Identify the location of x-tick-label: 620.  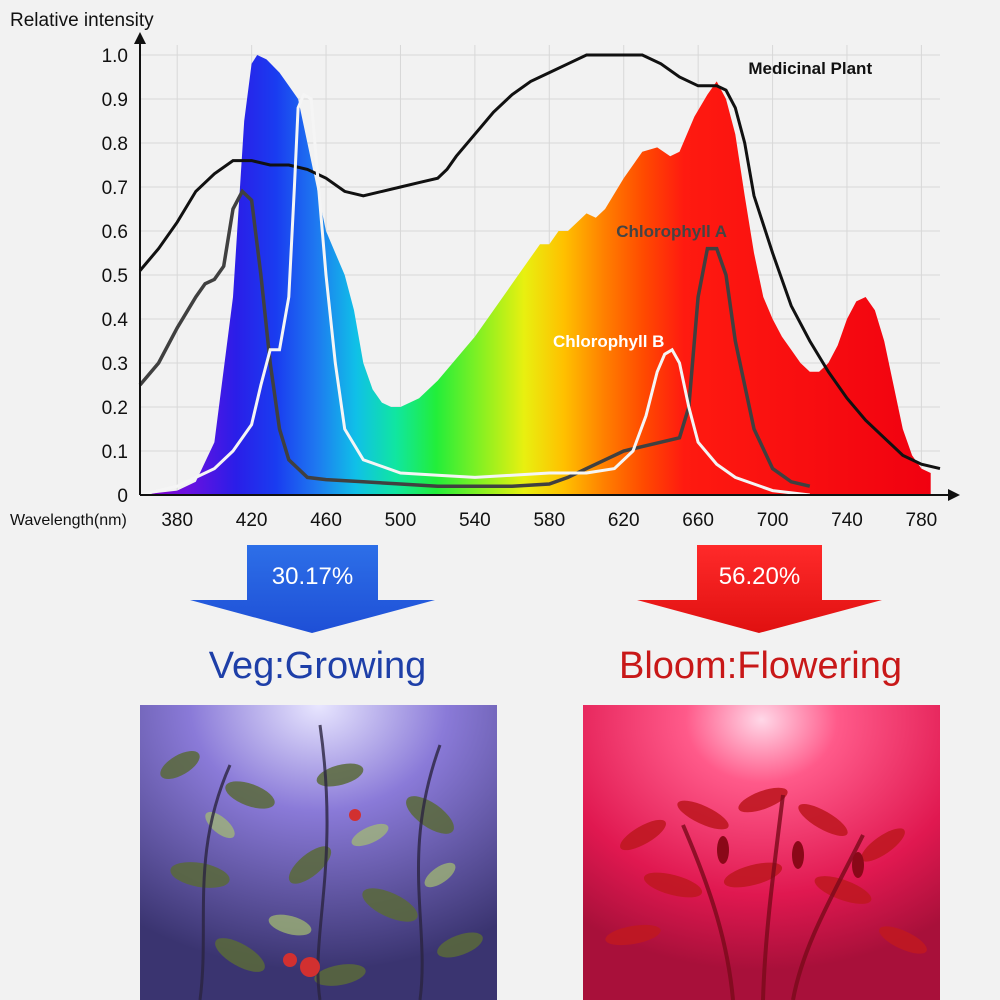
(624, 520).